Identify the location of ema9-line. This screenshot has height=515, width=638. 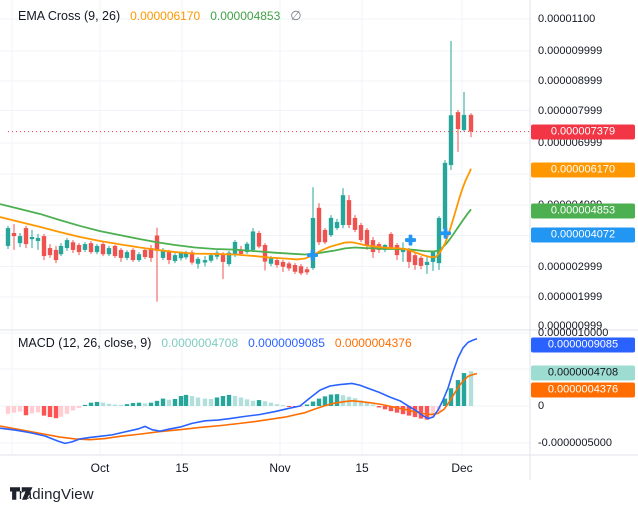
(236, 214).